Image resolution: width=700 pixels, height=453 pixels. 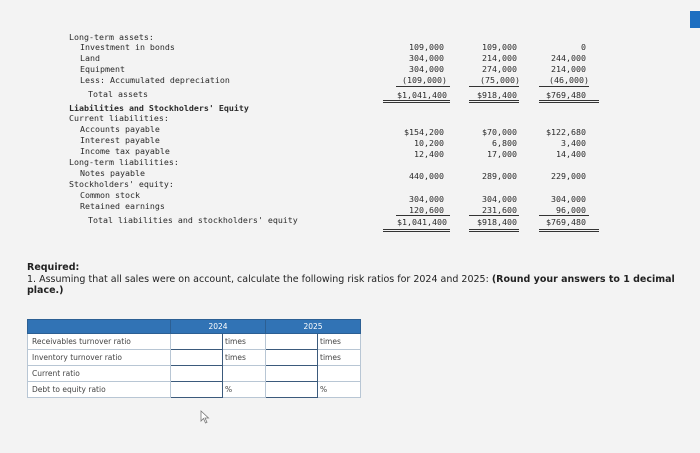 I want to click on col3-income-tax-payable: 14,400, so click(x=571, y=154).